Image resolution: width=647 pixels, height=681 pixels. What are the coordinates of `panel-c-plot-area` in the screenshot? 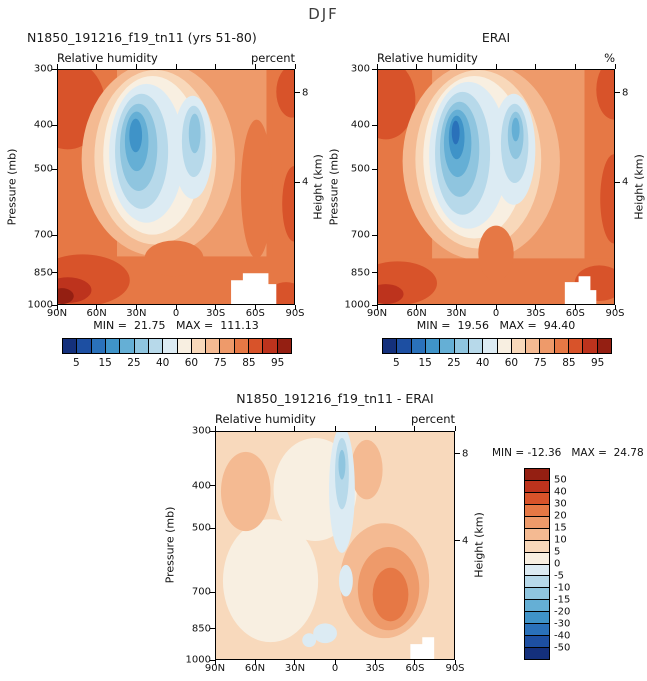 It's located at (335, 545).